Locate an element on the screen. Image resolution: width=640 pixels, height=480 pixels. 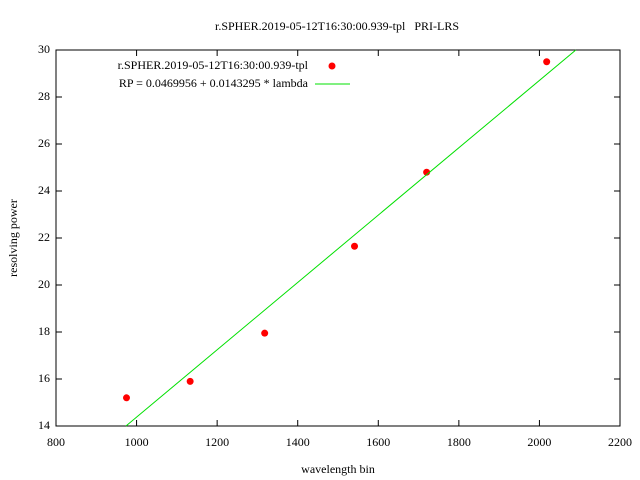
legend-label: RP = 0.0469956 + 0.0143295 * lambda is located at coordinates (214, 83).